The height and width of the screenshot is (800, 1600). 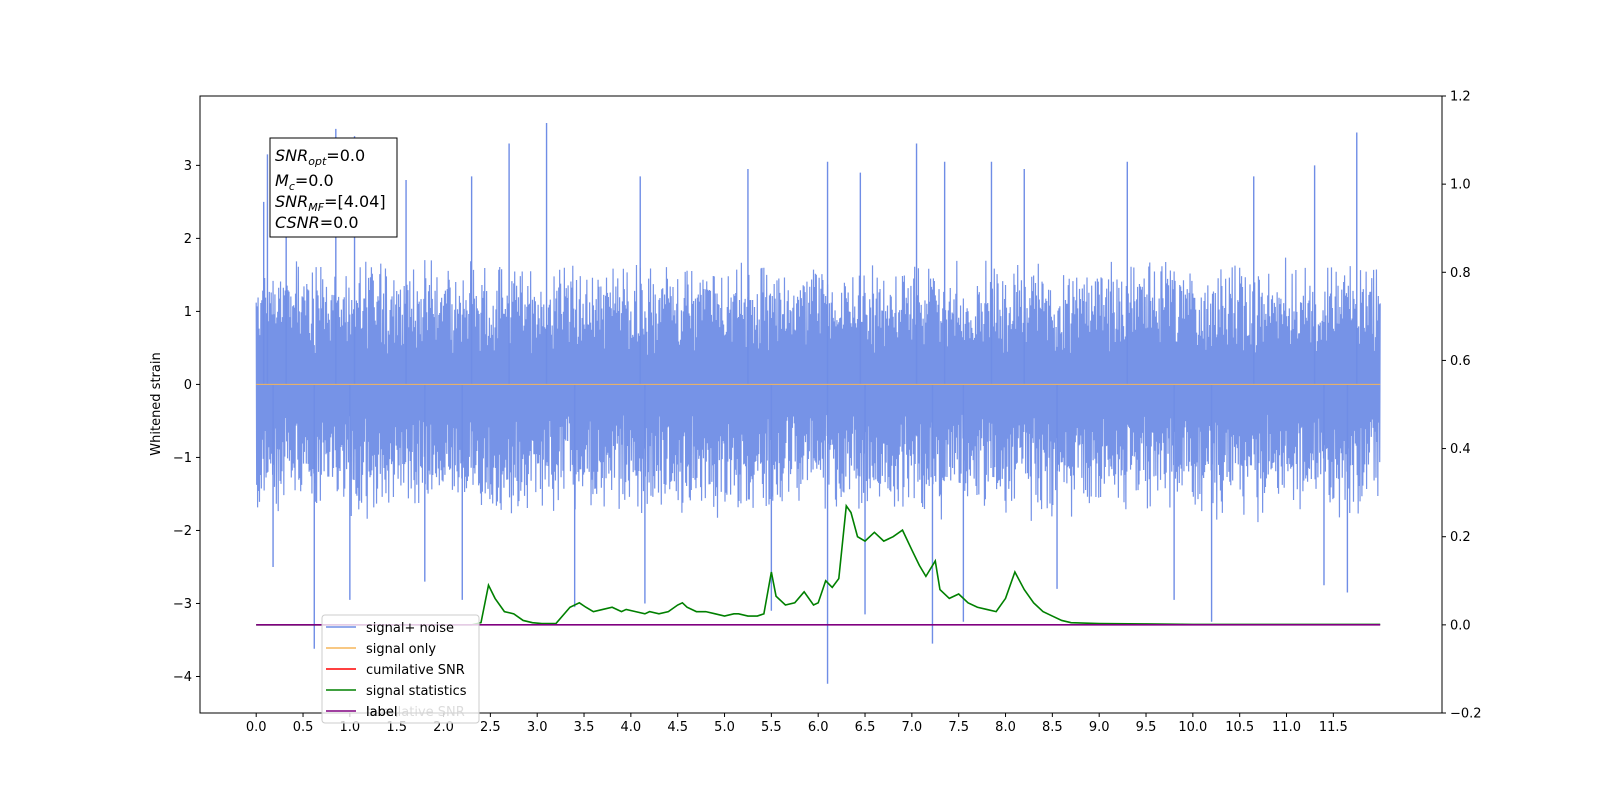 What do you see at coordinates (1460, 361) in the screenshot?
I see `y2-tick-label: 0.6` at bounding box center [1460, 361].